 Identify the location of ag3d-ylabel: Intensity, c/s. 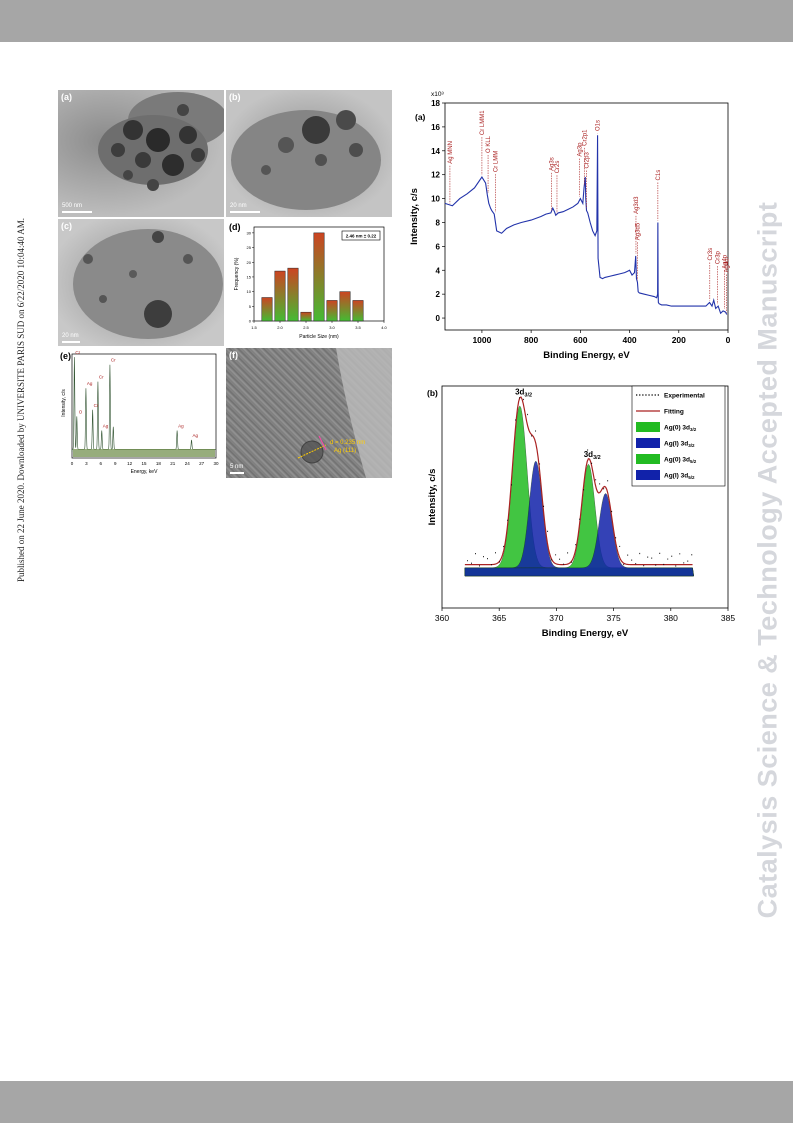
(432, 497).